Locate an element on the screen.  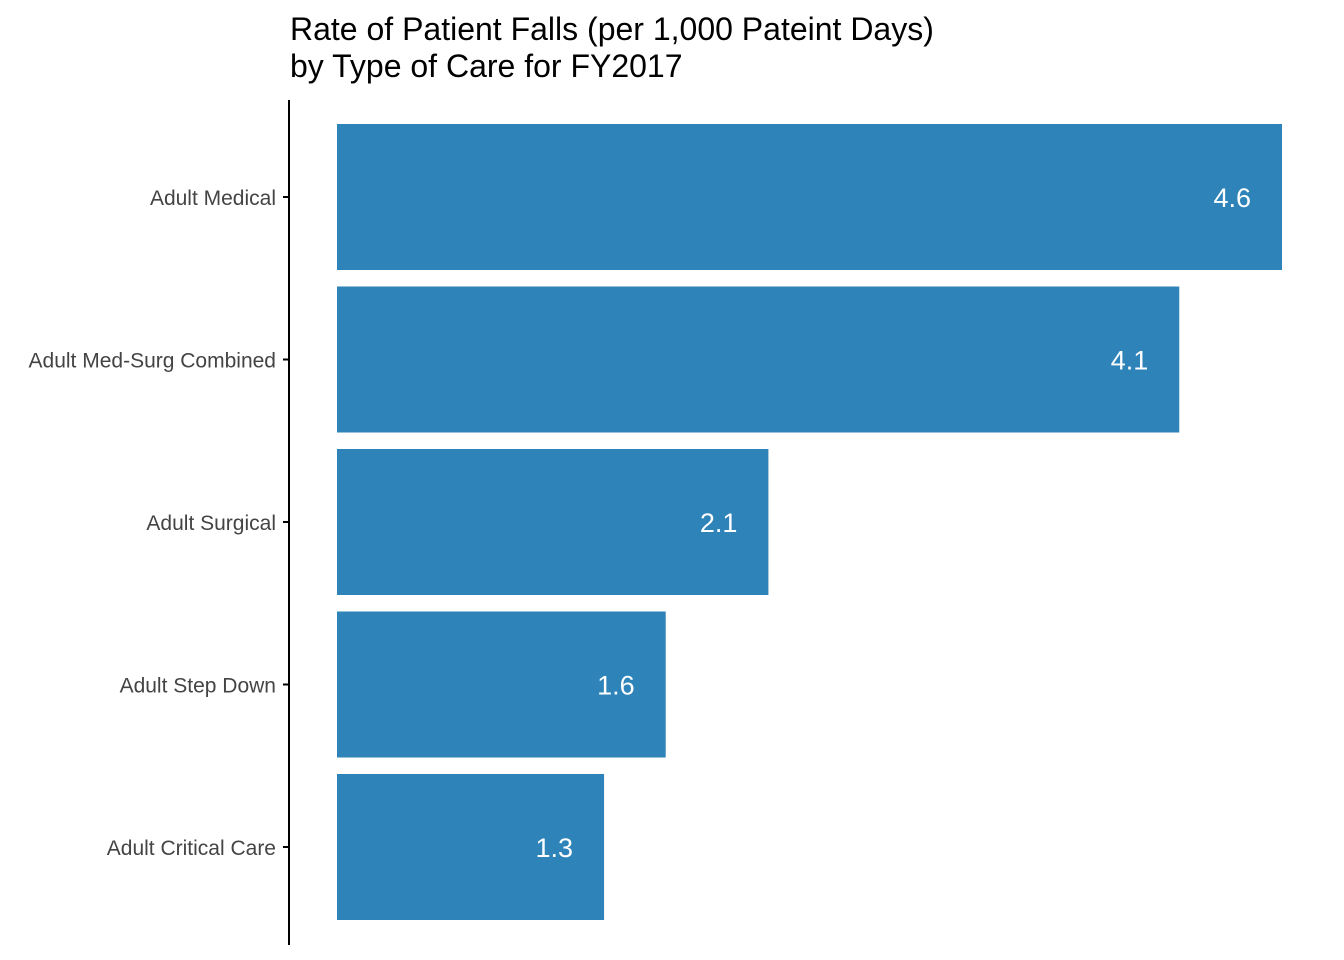
data-label: 4.1 is located at coordinates (1130, 361).